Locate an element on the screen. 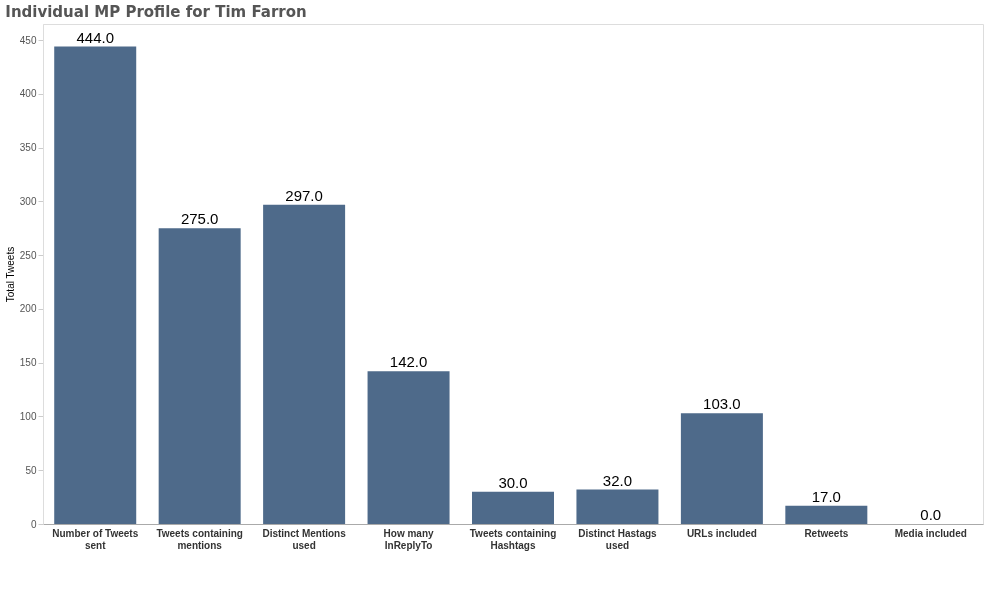 The height and width of the screenshot is (608, 1007). y-tick-label: 450 is located at coordinates (28, 40).